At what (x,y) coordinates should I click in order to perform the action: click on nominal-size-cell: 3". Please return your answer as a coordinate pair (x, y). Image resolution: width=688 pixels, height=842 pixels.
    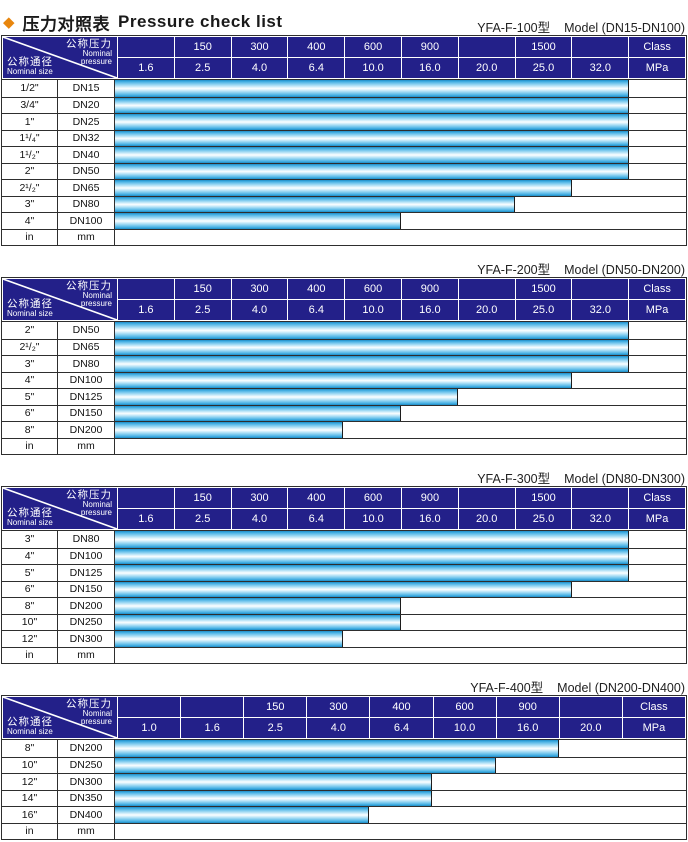
    Looking at the image, I should click on (30, 204).